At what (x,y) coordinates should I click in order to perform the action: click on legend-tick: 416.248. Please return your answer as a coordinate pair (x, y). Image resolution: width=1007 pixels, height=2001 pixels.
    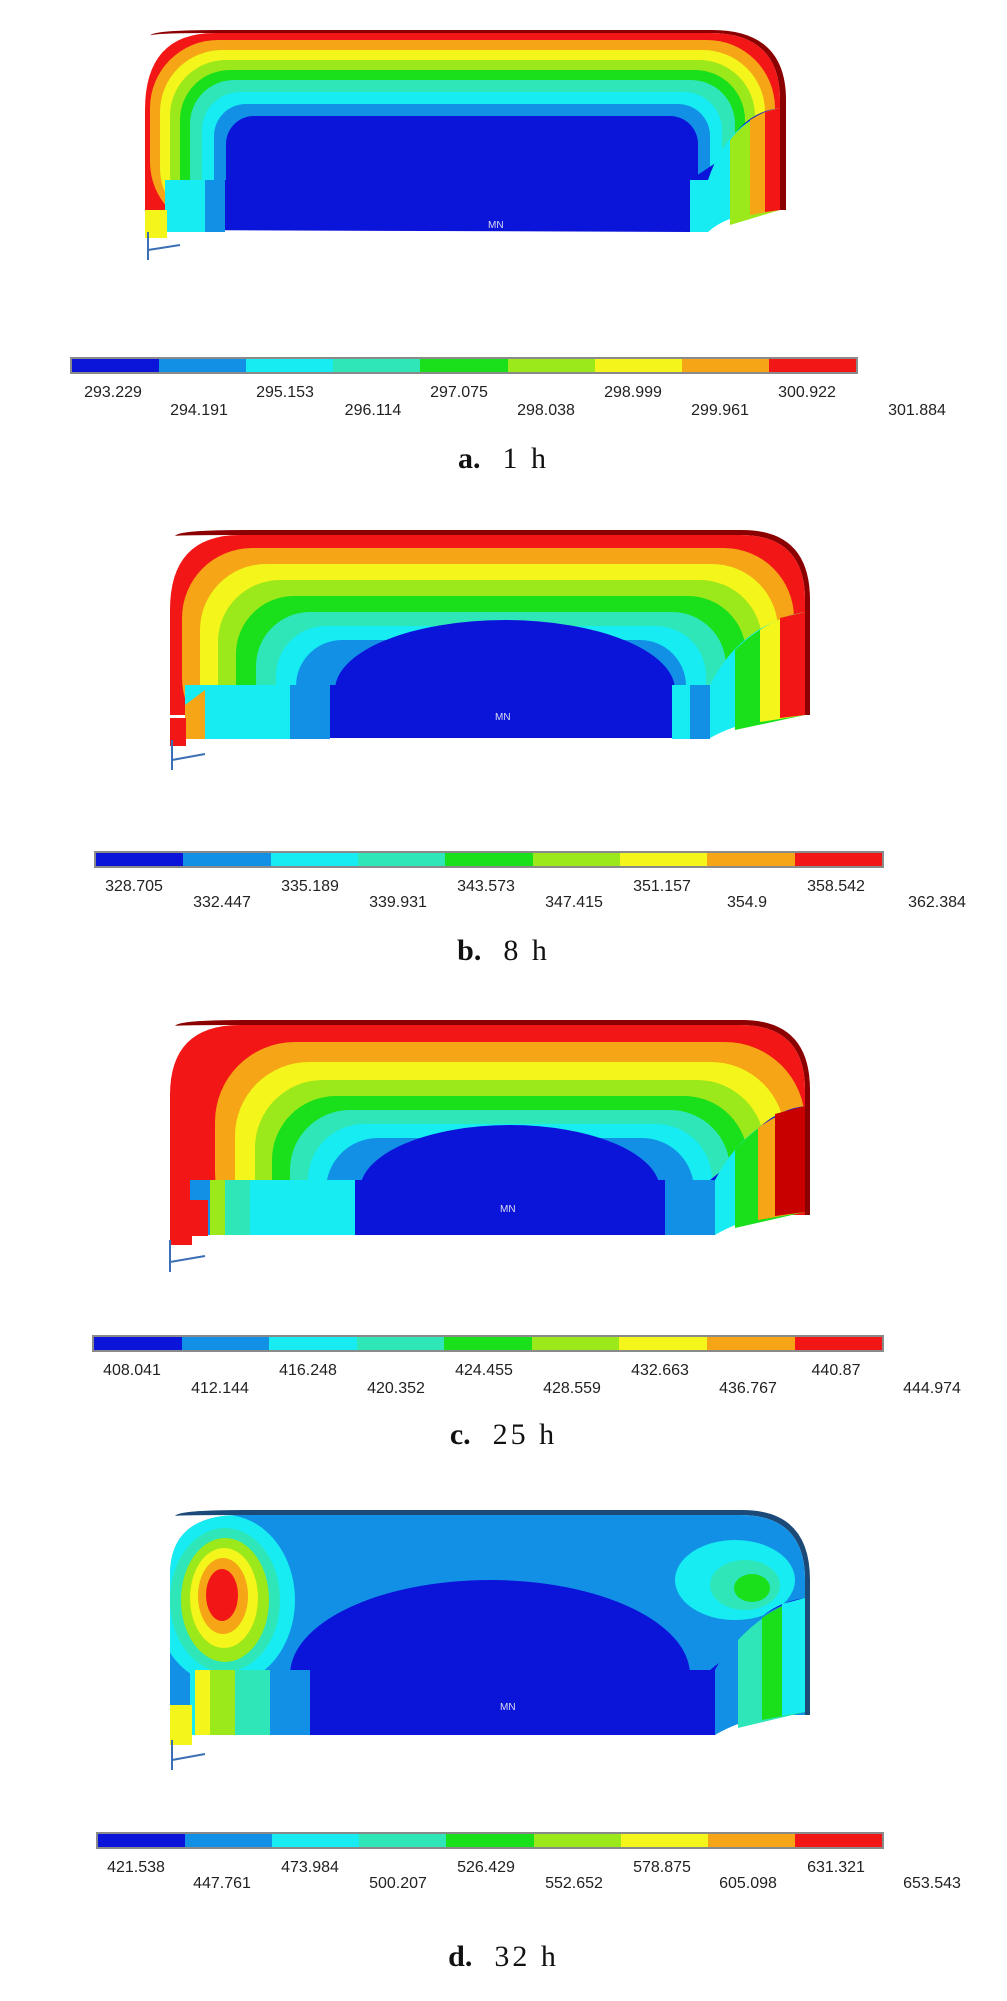
    Looking at the image, I should click on (308, 1370).